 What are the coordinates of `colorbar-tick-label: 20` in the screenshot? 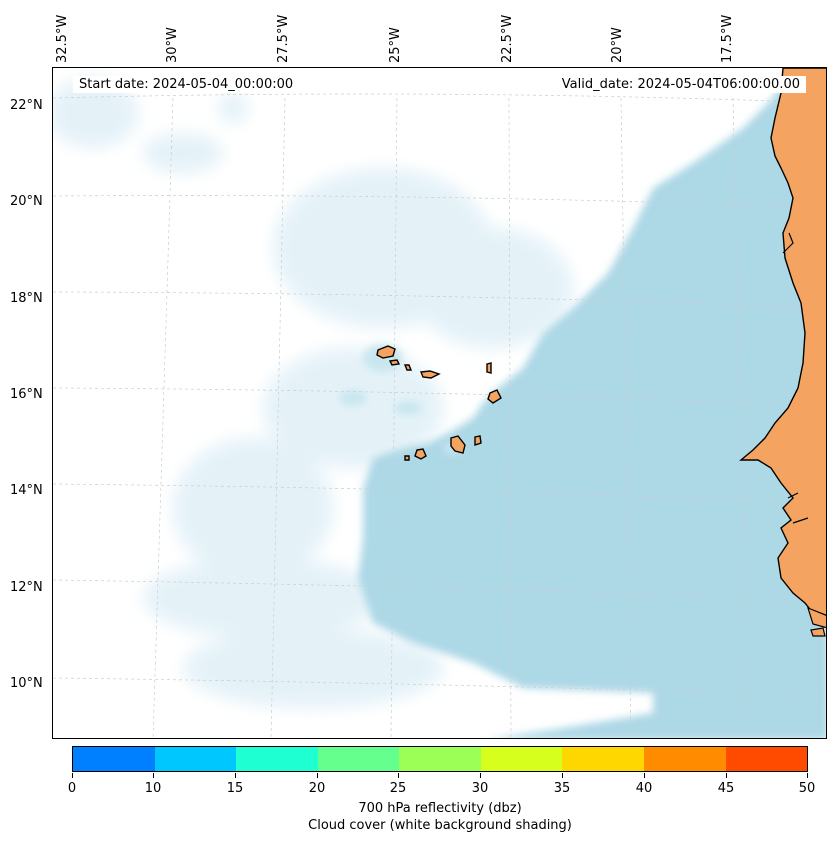 It's located at (317, 788).